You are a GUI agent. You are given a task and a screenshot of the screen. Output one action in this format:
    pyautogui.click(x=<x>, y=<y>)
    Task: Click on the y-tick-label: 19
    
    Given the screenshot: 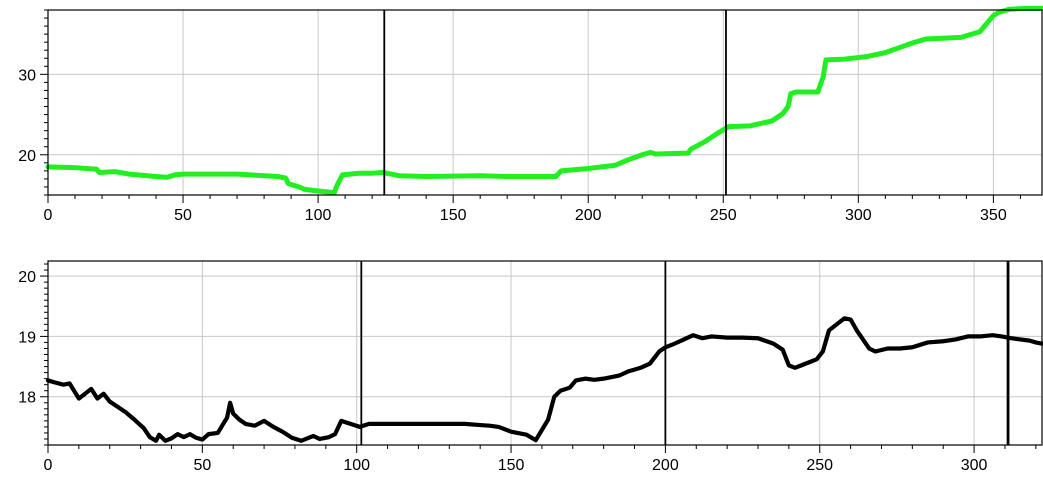 What is the action you would take?
    pyautogui.click(x=27, y=337)
    